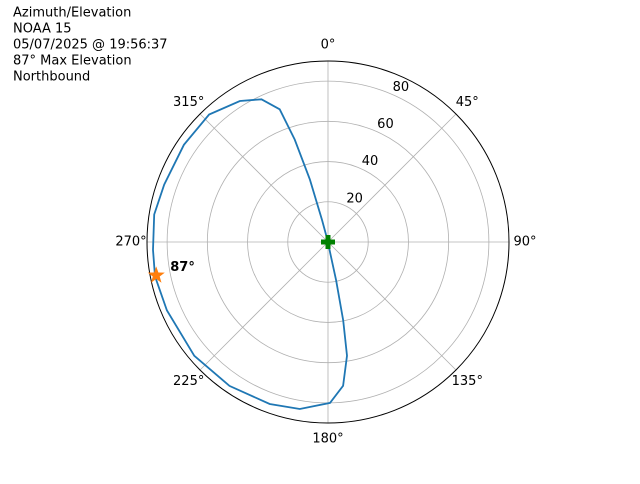 The image size is (640, 484). I want to click on theta-tick-label: 225°, so click(188, 381).